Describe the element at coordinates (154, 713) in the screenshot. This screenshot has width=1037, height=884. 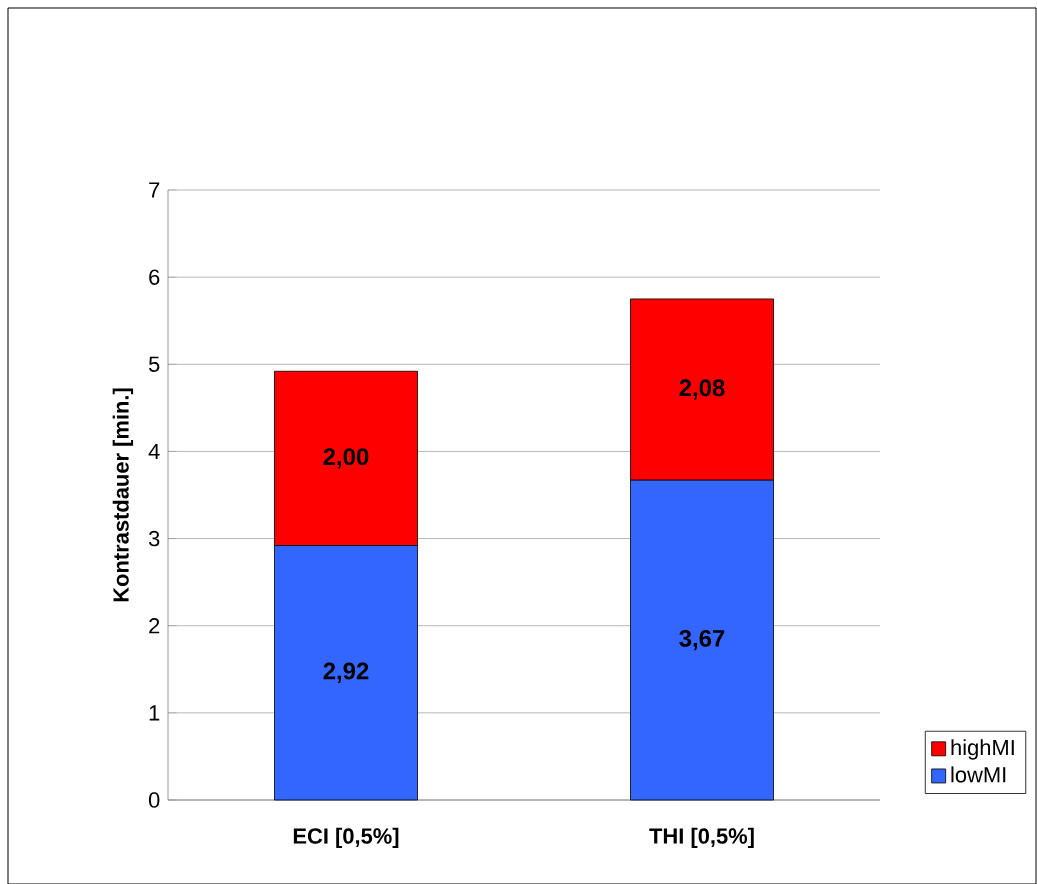
I see `y-tick-label: 1` at that location.